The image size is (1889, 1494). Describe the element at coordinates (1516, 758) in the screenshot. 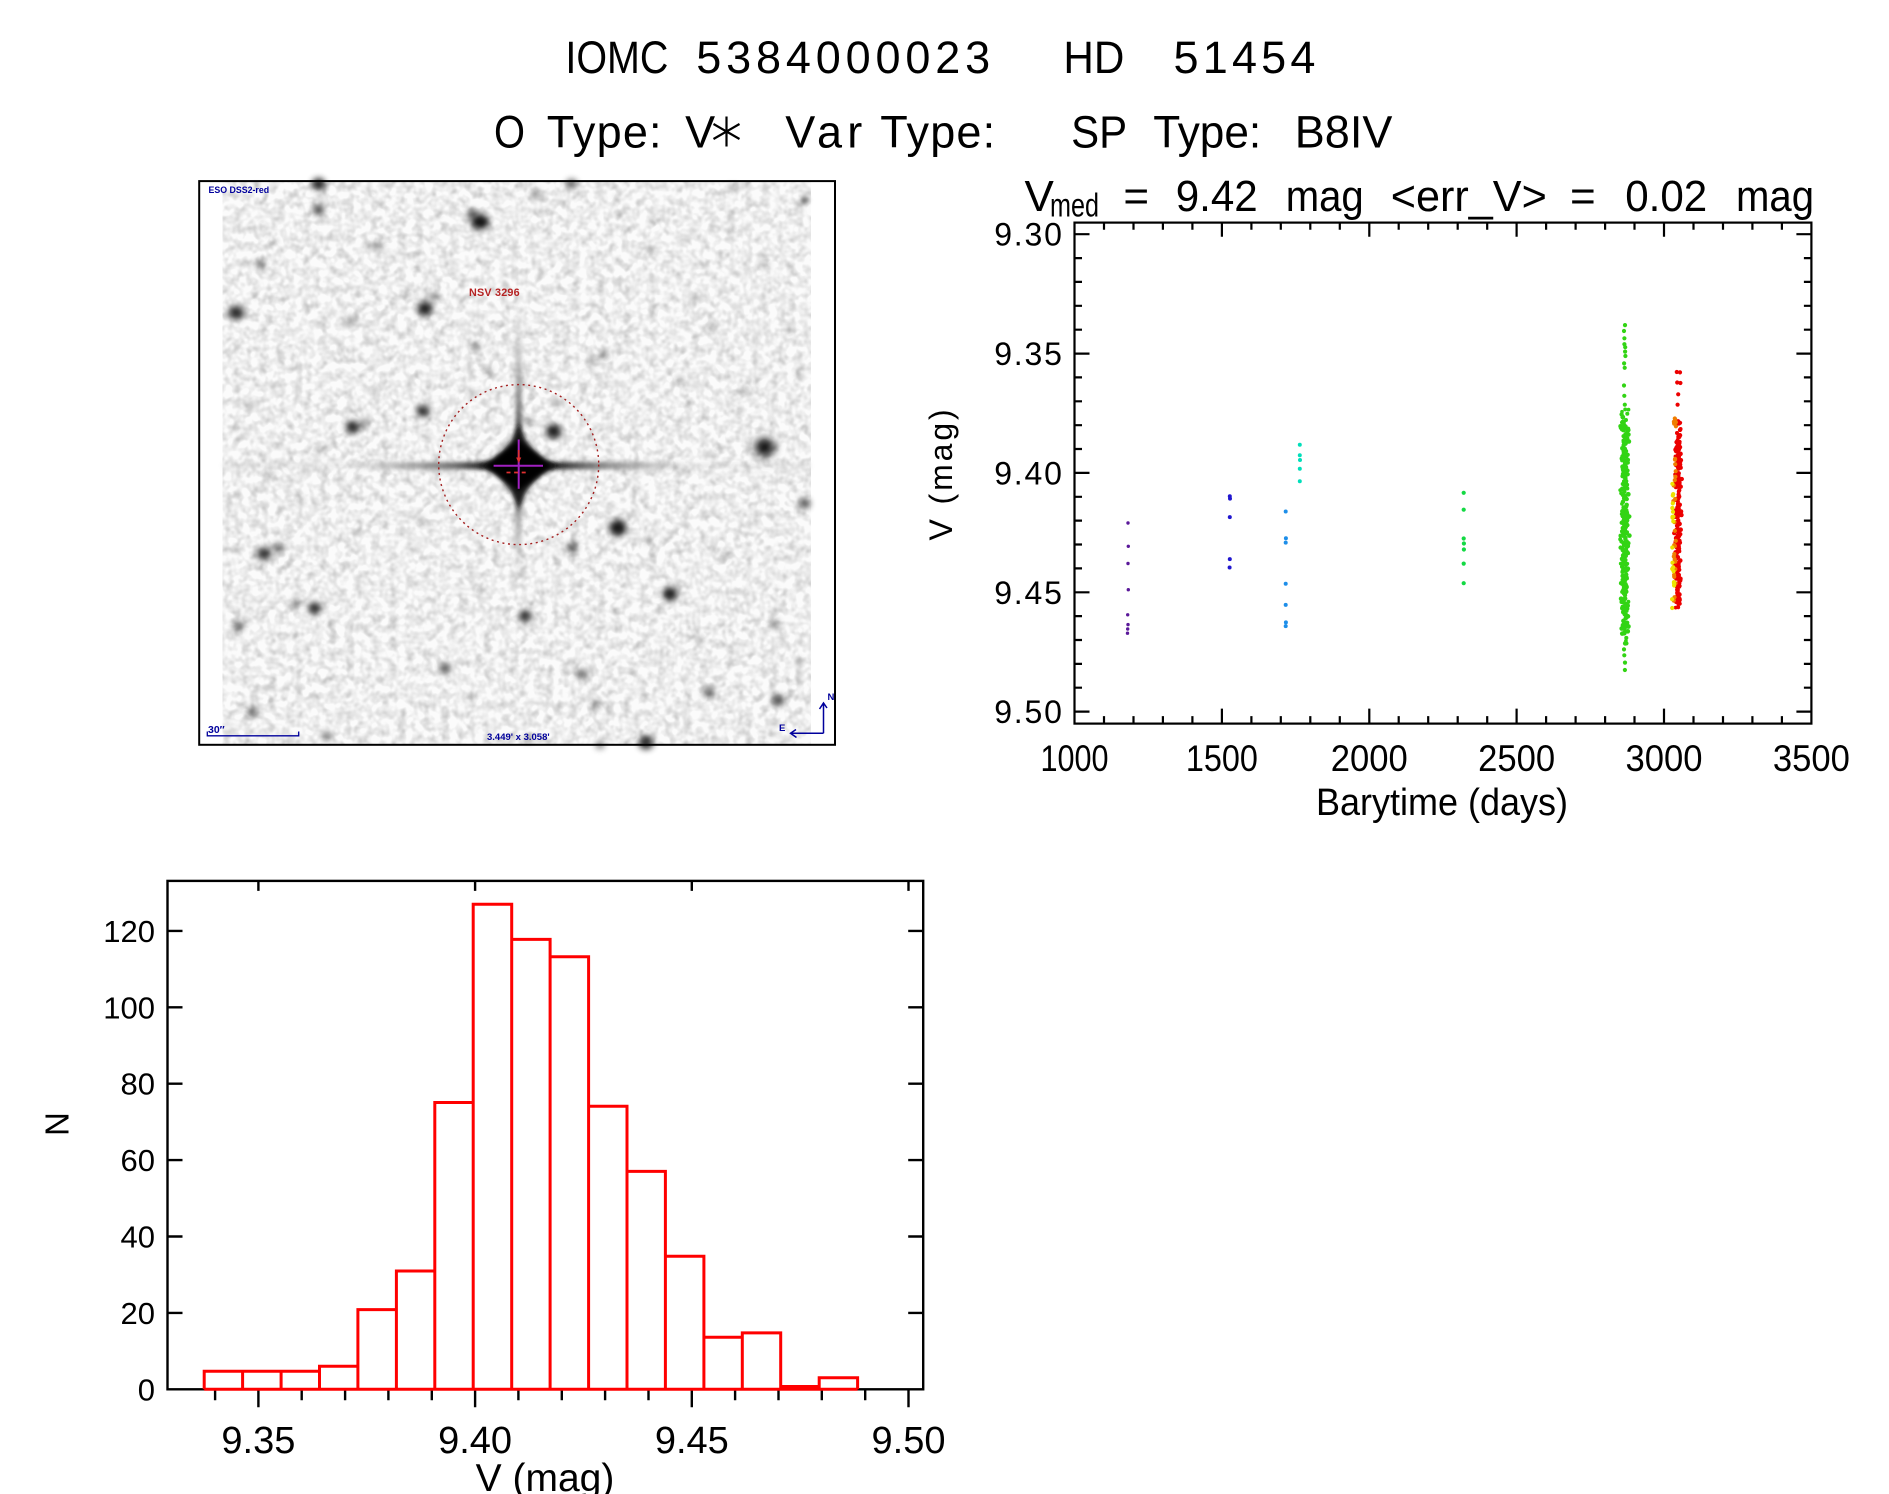

I see `svg-text: 2500` at that location.